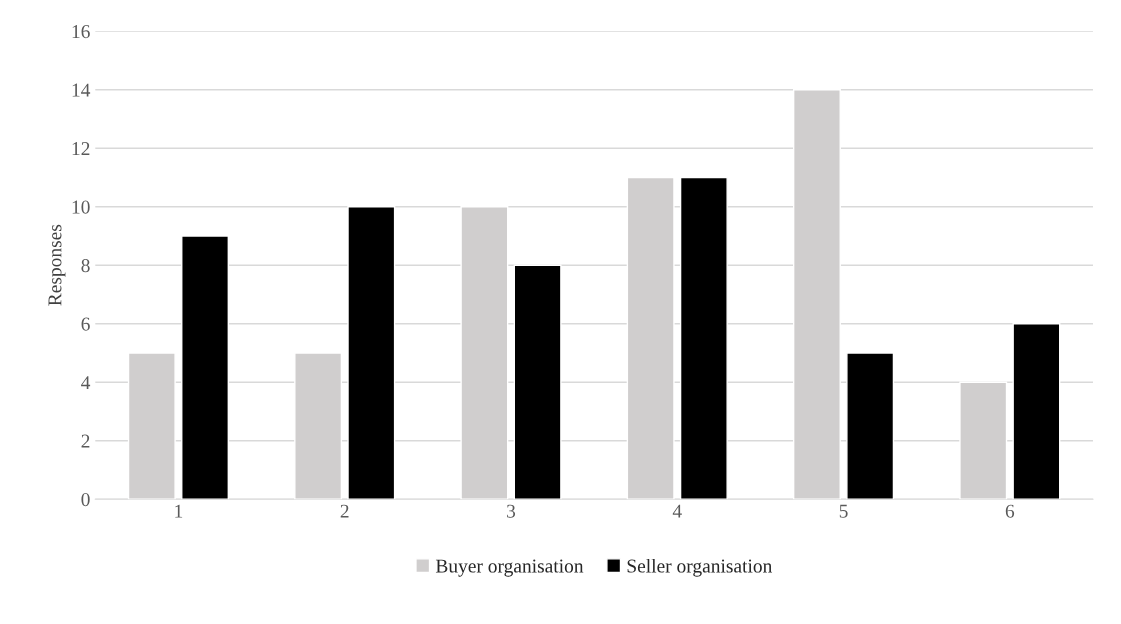  Describe the element at coordinates (85, 266) in the screenshot. I see `y-tick-label: 8` at that location.